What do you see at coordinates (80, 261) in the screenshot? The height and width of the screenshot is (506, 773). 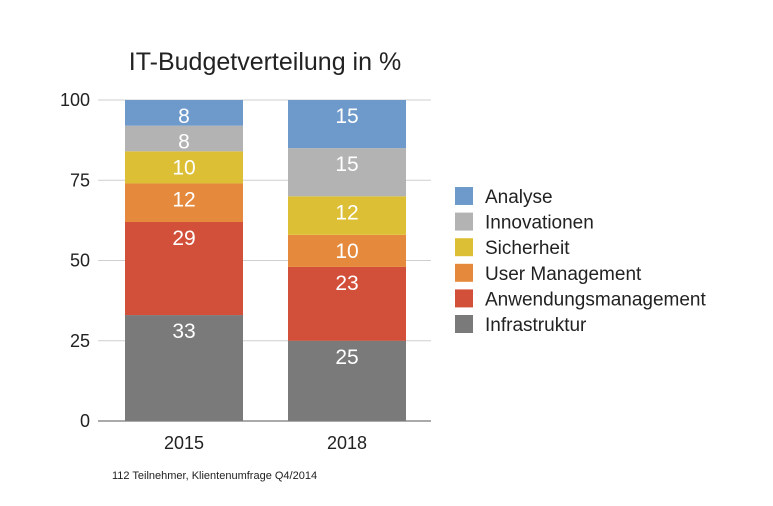 I see `y-tick-label: 50` at bounding box center [80, 261].